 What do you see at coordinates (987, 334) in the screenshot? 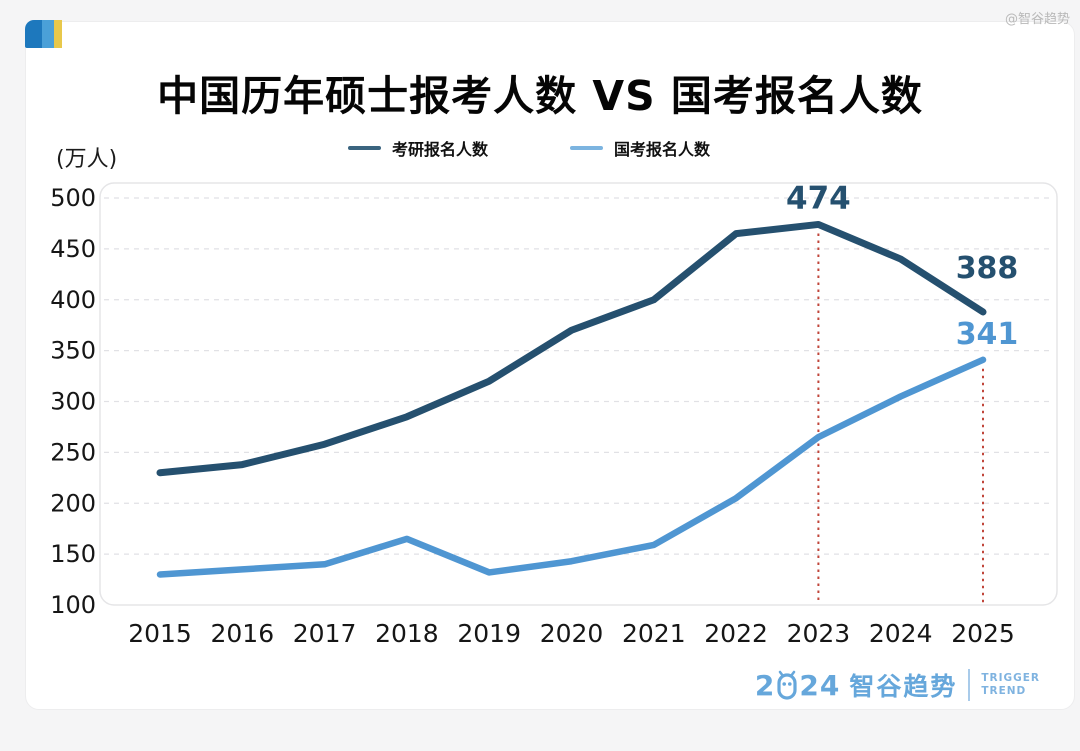
I see `data-label-341: 341` at bounding box center [987, 334].